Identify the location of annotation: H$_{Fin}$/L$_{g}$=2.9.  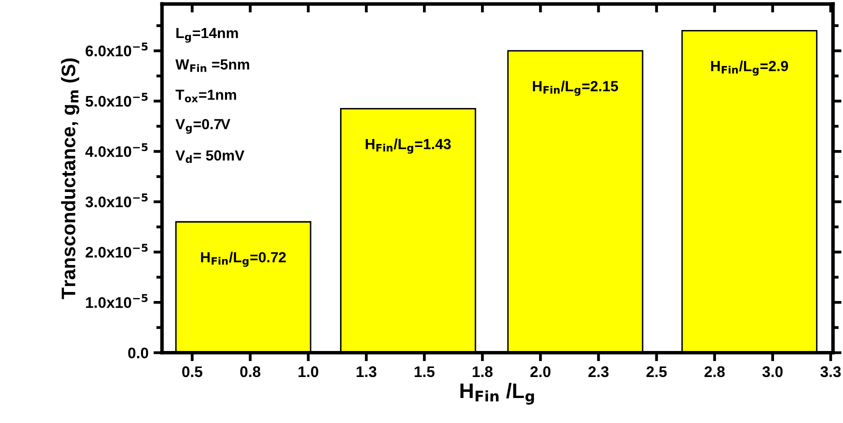
(749, 68).